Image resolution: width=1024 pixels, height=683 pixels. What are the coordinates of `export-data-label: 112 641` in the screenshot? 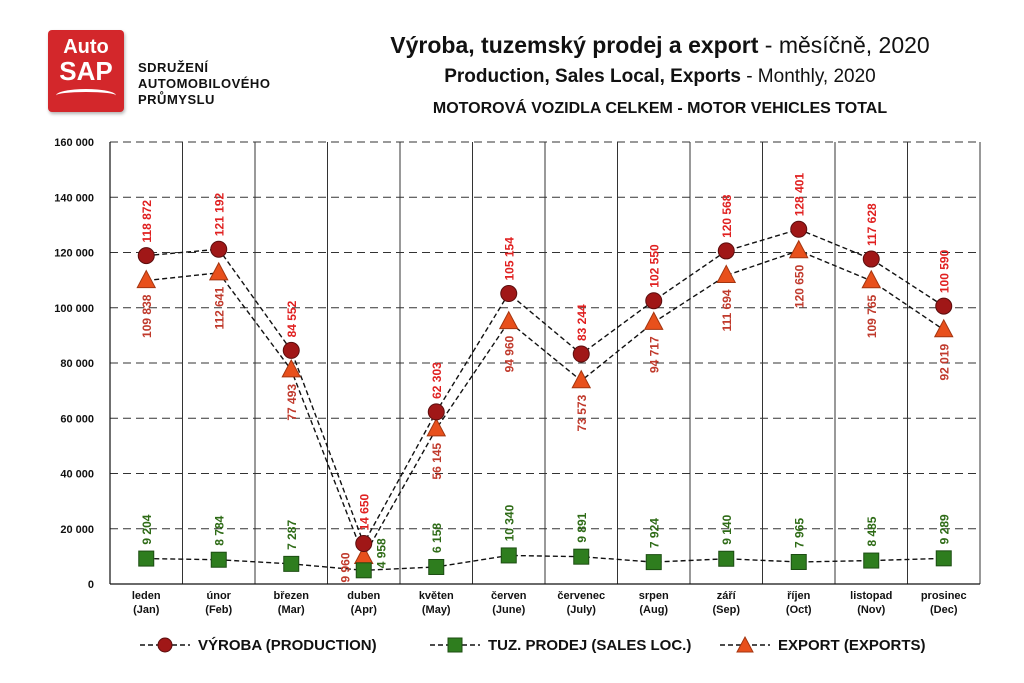 It's located at (220, 308).